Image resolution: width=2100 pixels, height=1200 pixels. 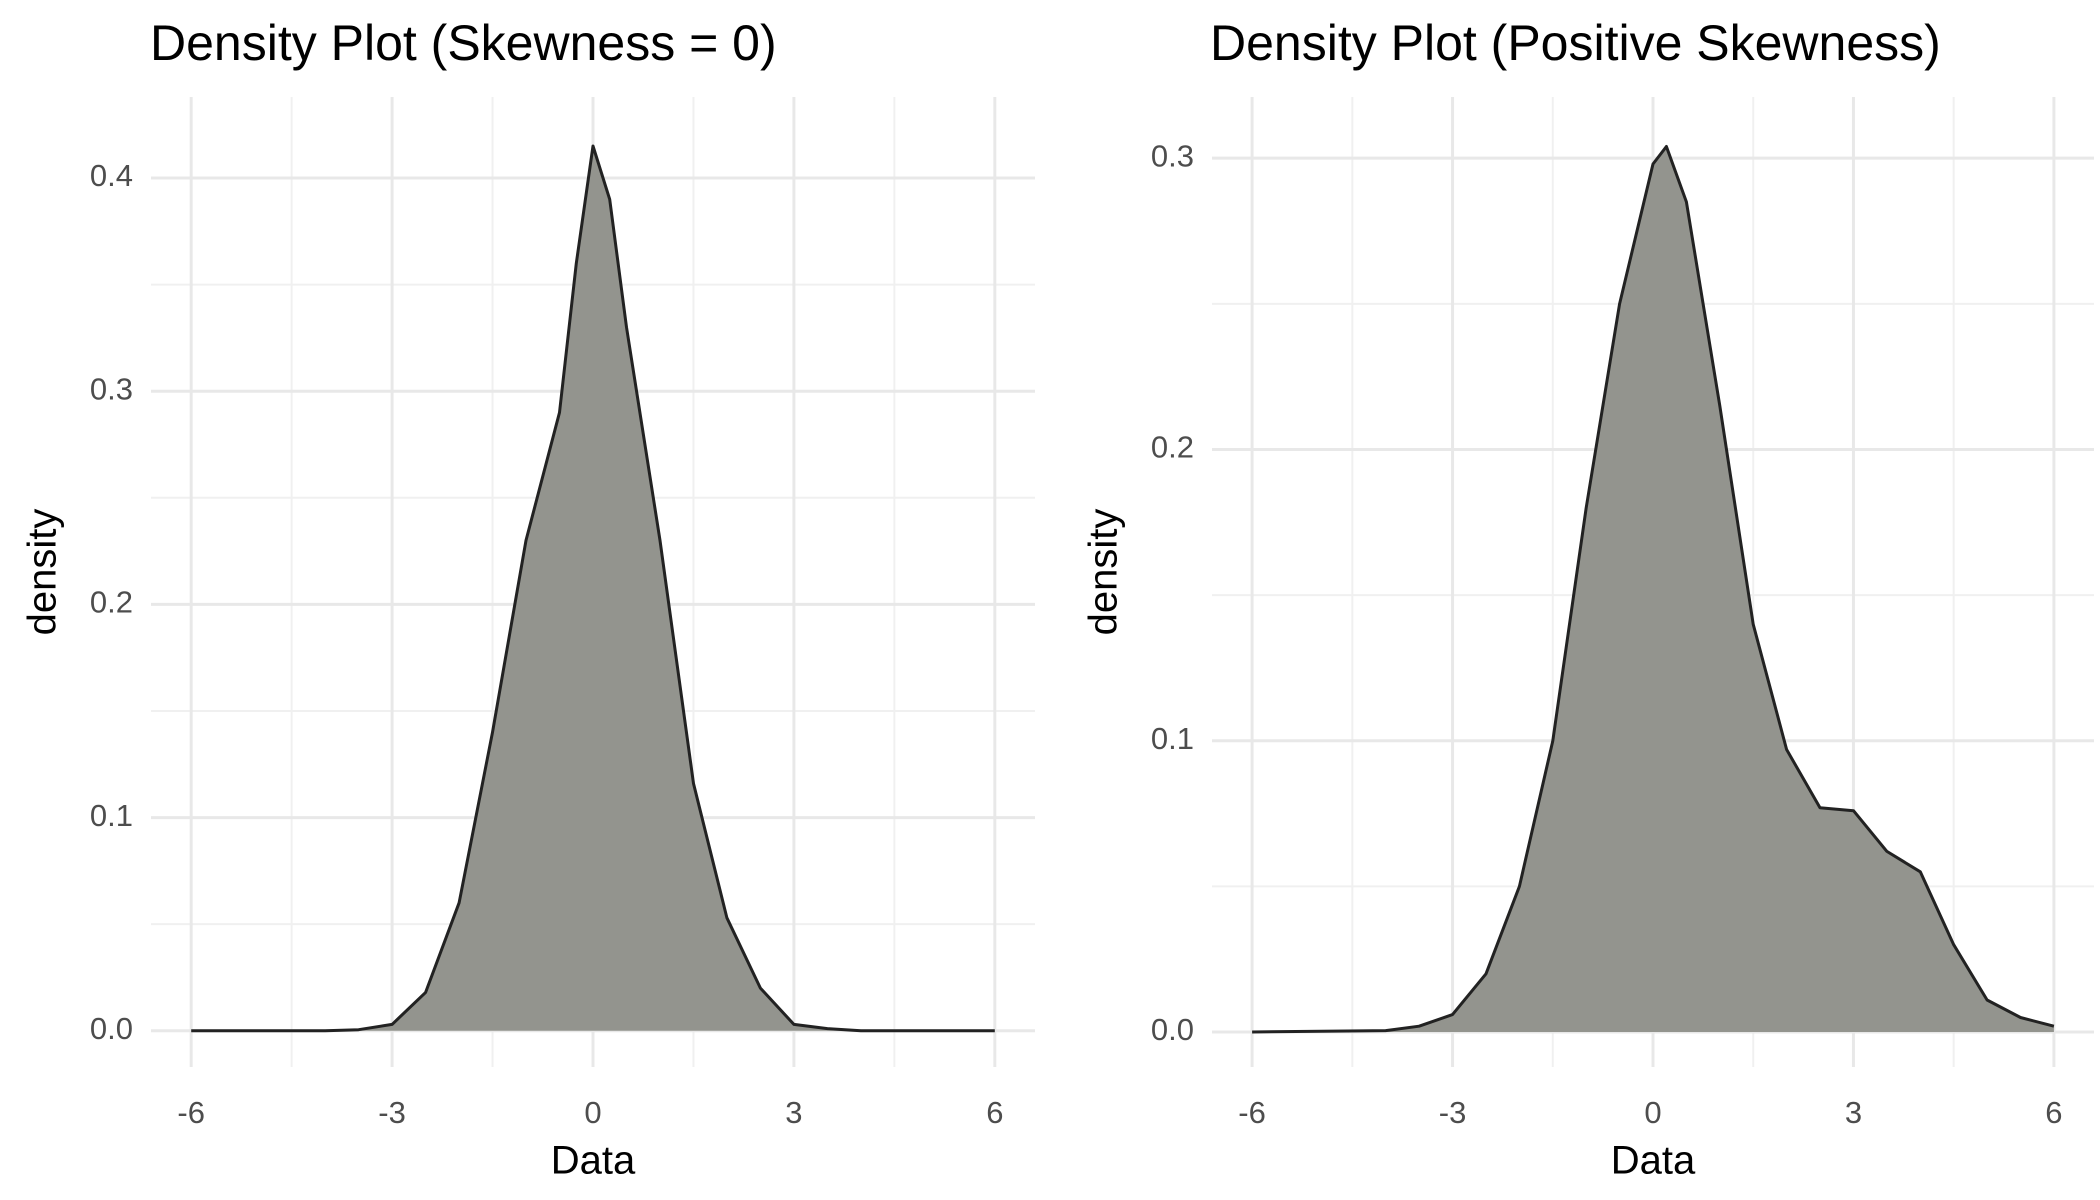 I want to click on chart-title: Density Plot (Positive Skewness), so click(x=1575, y=43).